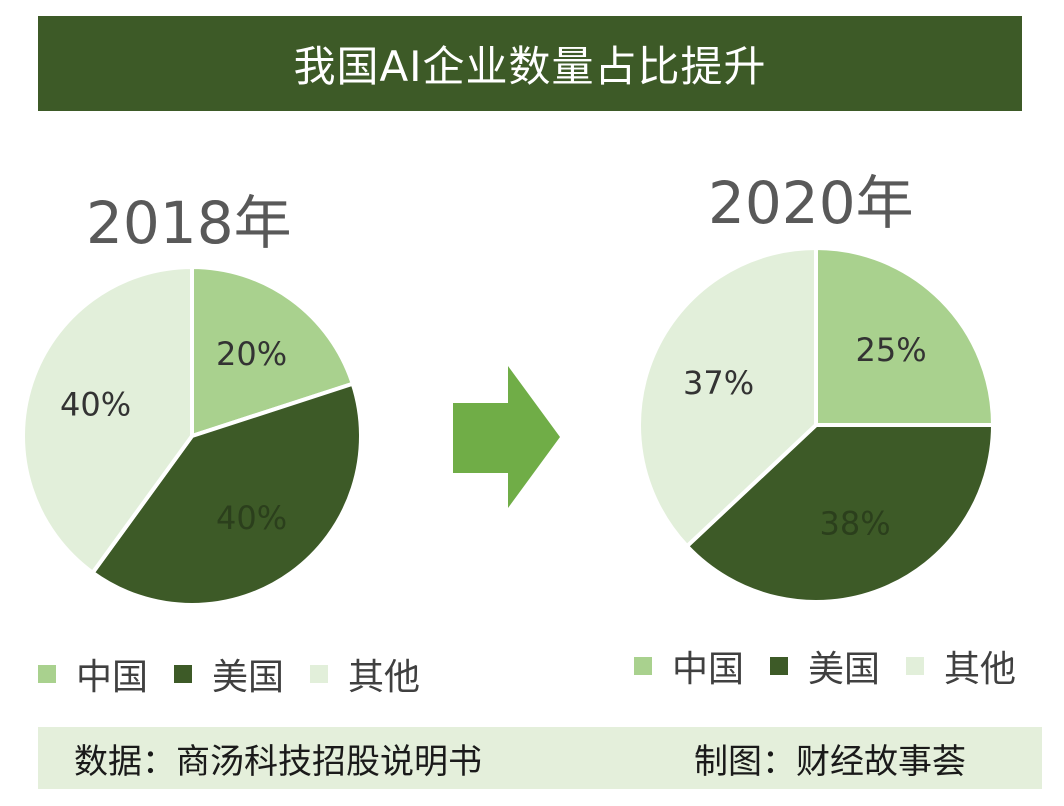 The width and height of the screenshot is (1064, 806). What do you see at coordinates (540, 758) in the screenshot?
I see `footer-bar: 数据：商汤科技招股说明书 制图：财经故事荟` at bounding box center [540, 758].